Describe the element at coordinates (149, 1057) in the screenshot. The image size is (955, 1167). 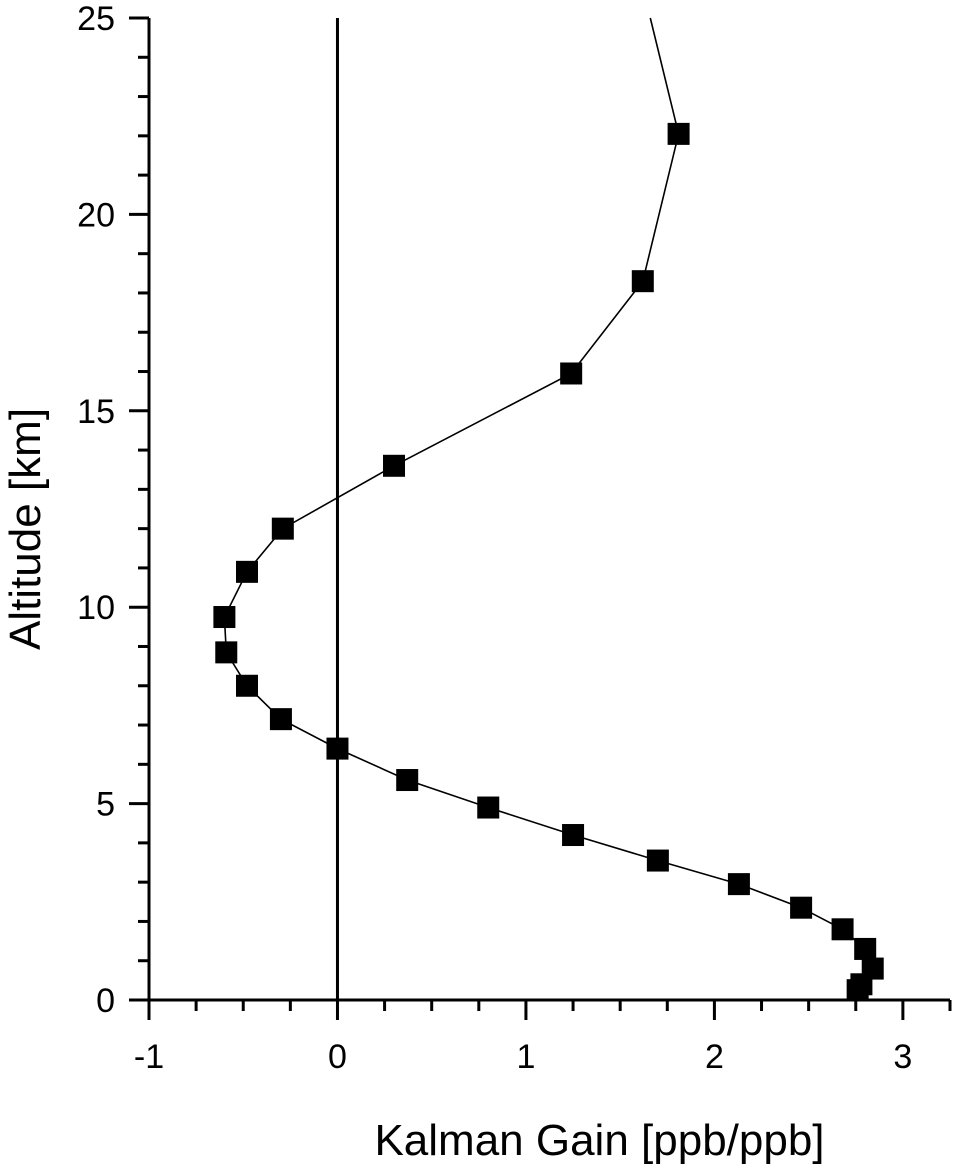
I see `x-tick-label: -1` at that location.